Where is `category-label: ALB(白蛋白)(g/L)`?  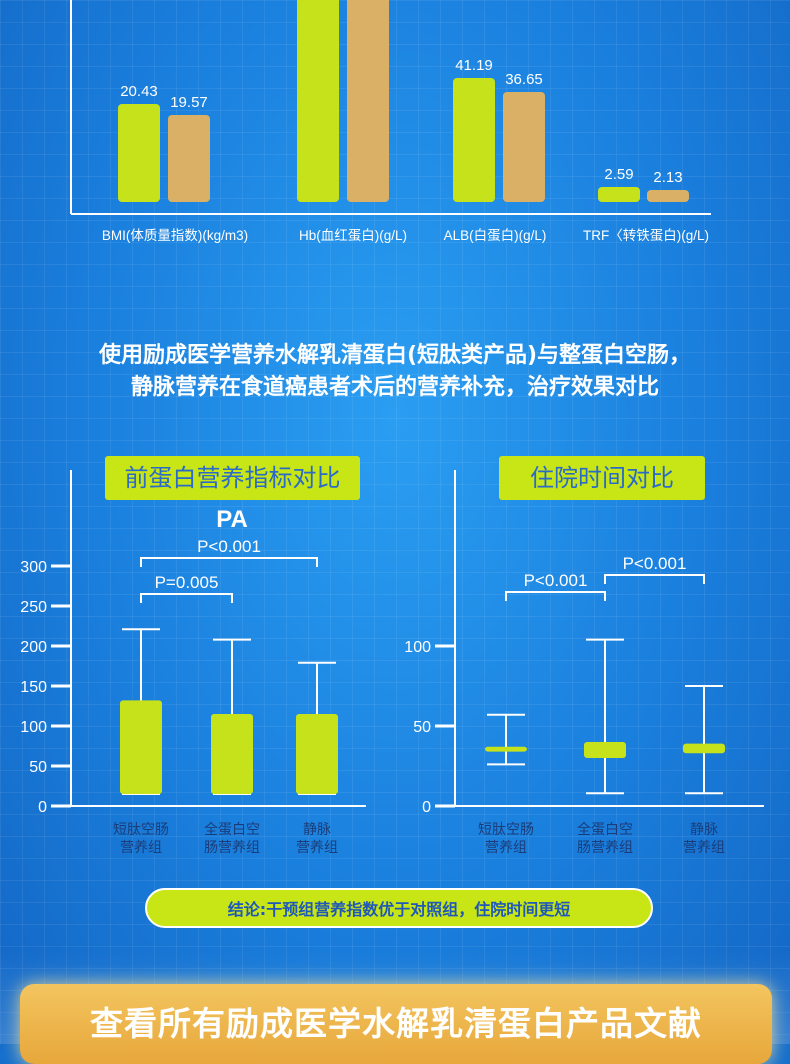 category-label: ALB(白蛋白)(g/L) is located at coordinates (495, 235).